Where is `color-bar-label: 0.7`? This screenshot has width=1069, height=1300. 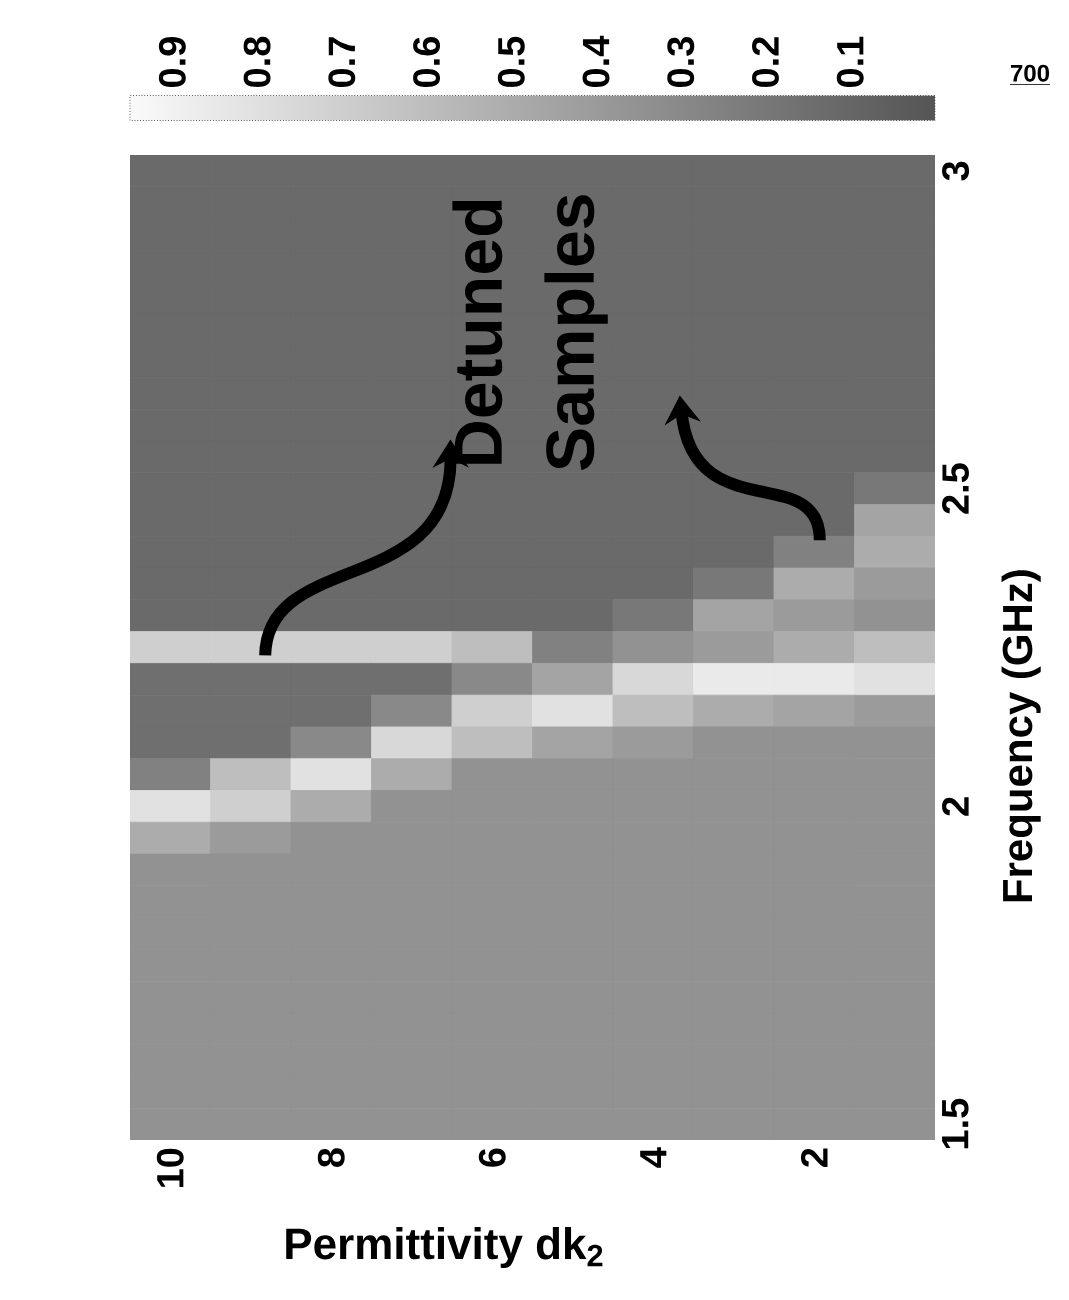
color-bar-label: 0.7 is located at coordinates (342, 62).